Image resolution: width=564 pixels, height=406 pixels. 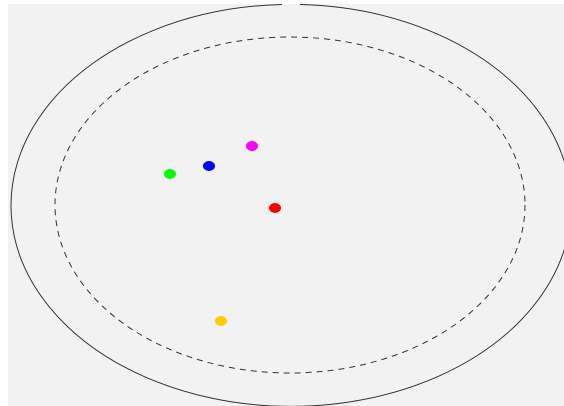 What do you see at coordinates (209, 166) in the screenshot?
I see `blue-player-dot` at bounding box center [209, 166].